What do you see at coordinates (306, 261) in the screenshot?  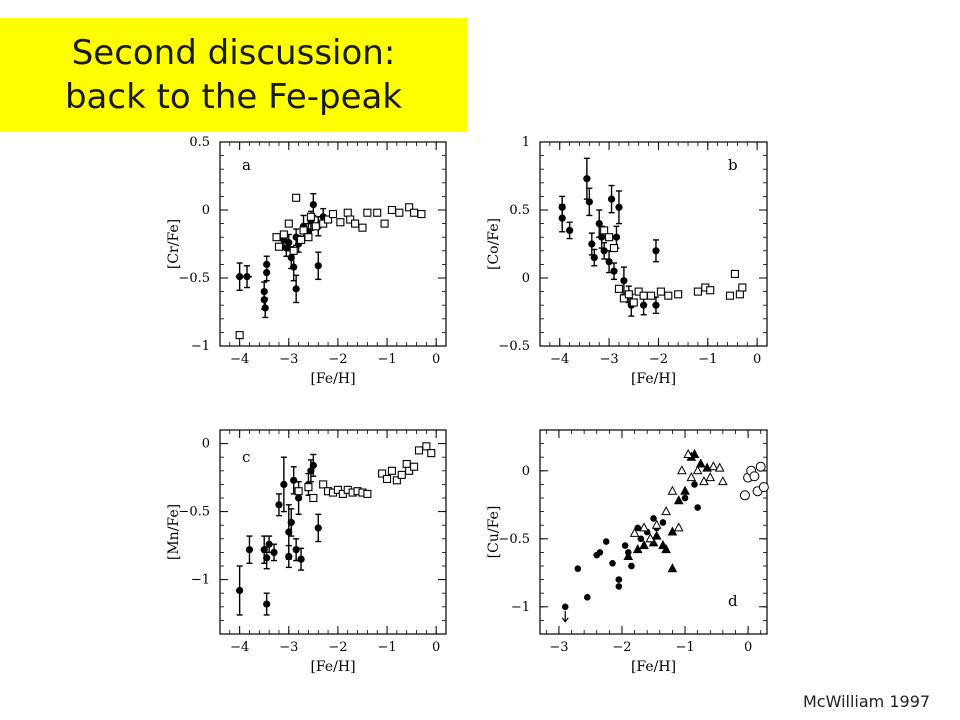 I see `chart-panel-a: −4 −3 −2 −1 0 0.5 0 −0.5 −1 [Fe/H] [Cr/Fe] a` at bounding box center [306, 261].